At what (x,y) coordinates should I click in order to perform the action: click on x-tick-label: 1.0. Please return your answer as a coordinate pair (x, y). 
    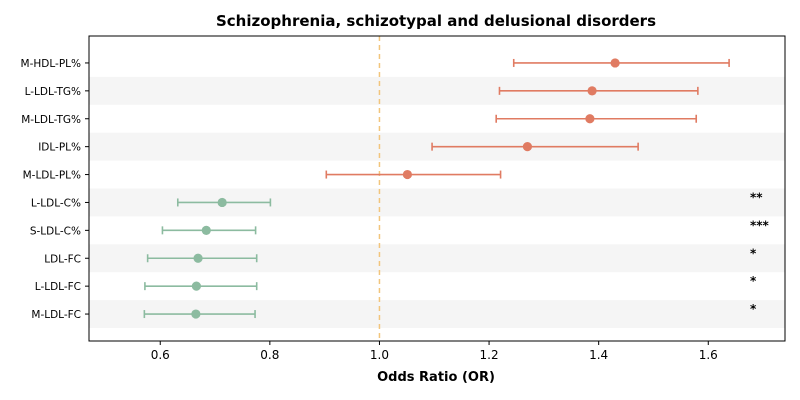
    Looking at the image, I should click on (379, 355).